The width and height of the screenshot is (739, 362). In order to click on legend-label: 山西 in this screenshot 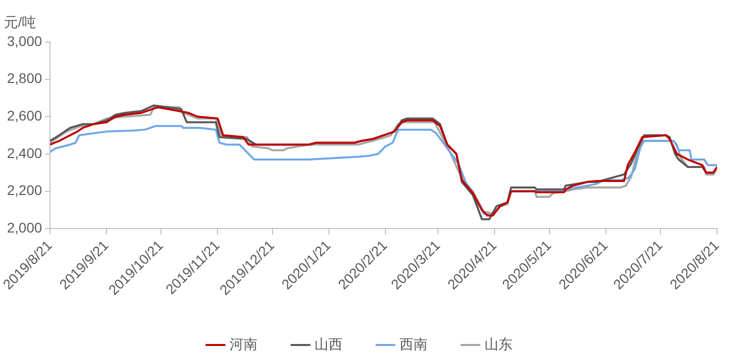, I will do `click(328, 344)`.